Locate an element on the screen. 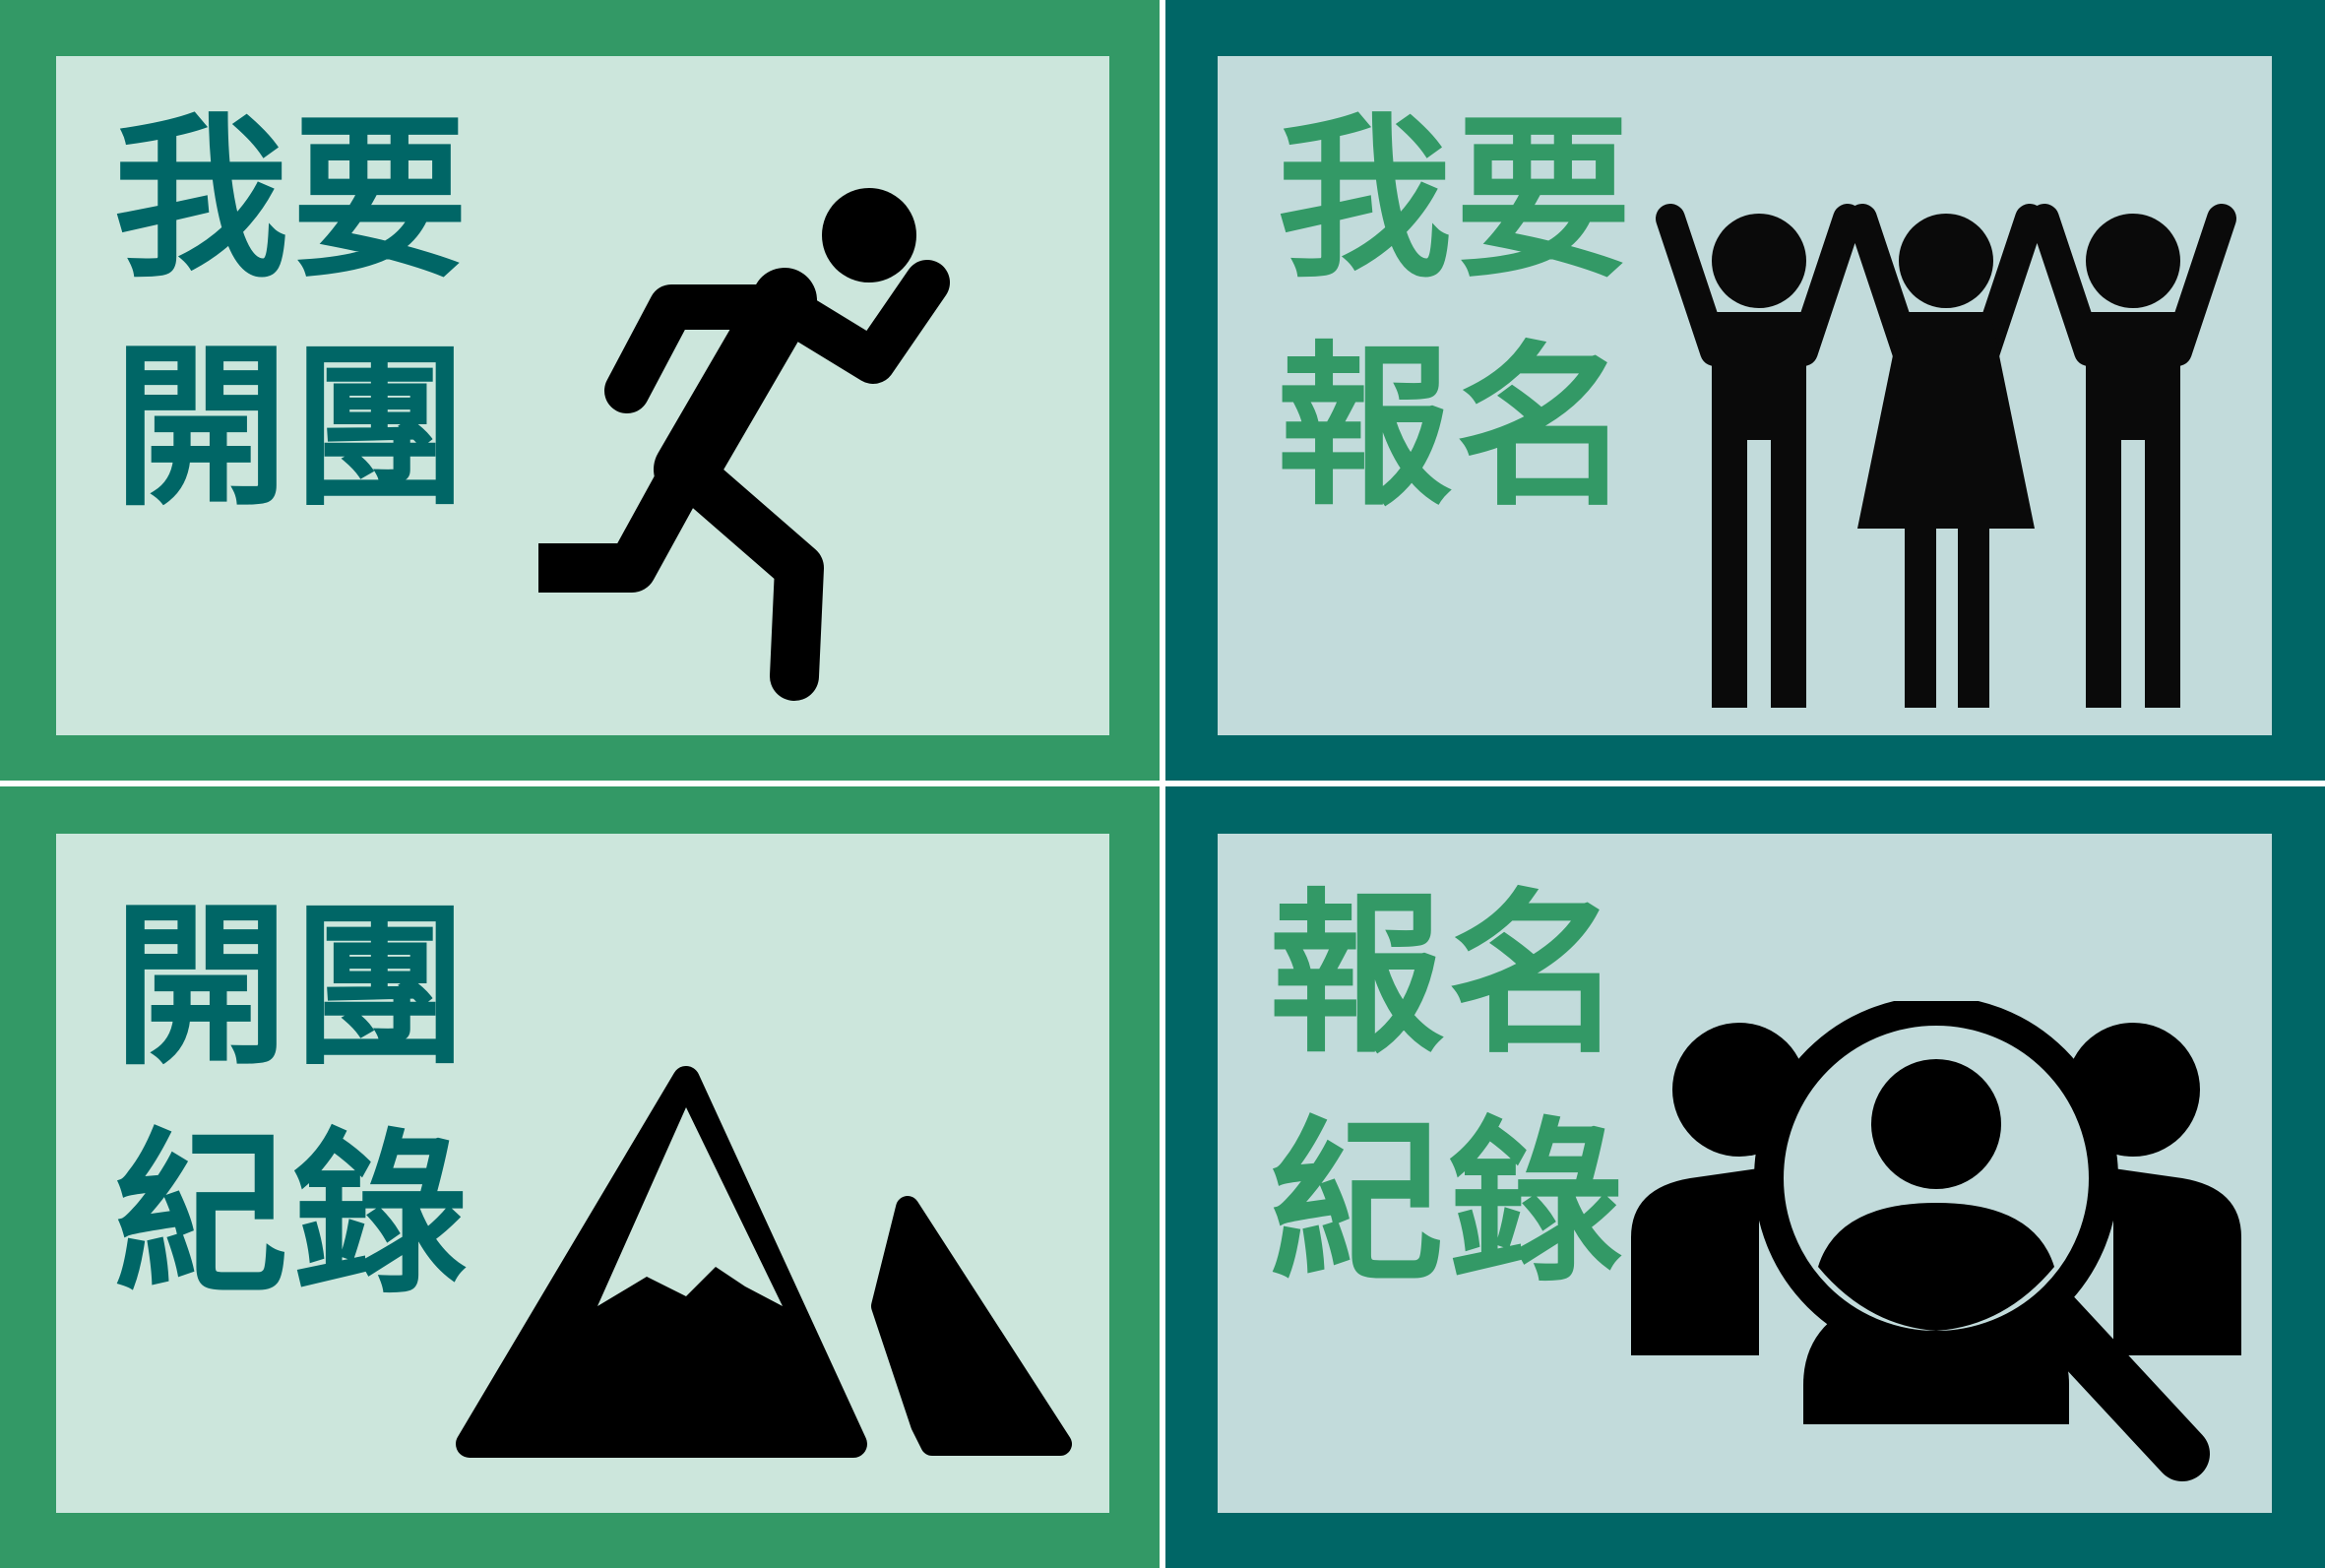 This screenshot has width=2325, height=1568. running-person-icon is located at coordinates (744, 444).